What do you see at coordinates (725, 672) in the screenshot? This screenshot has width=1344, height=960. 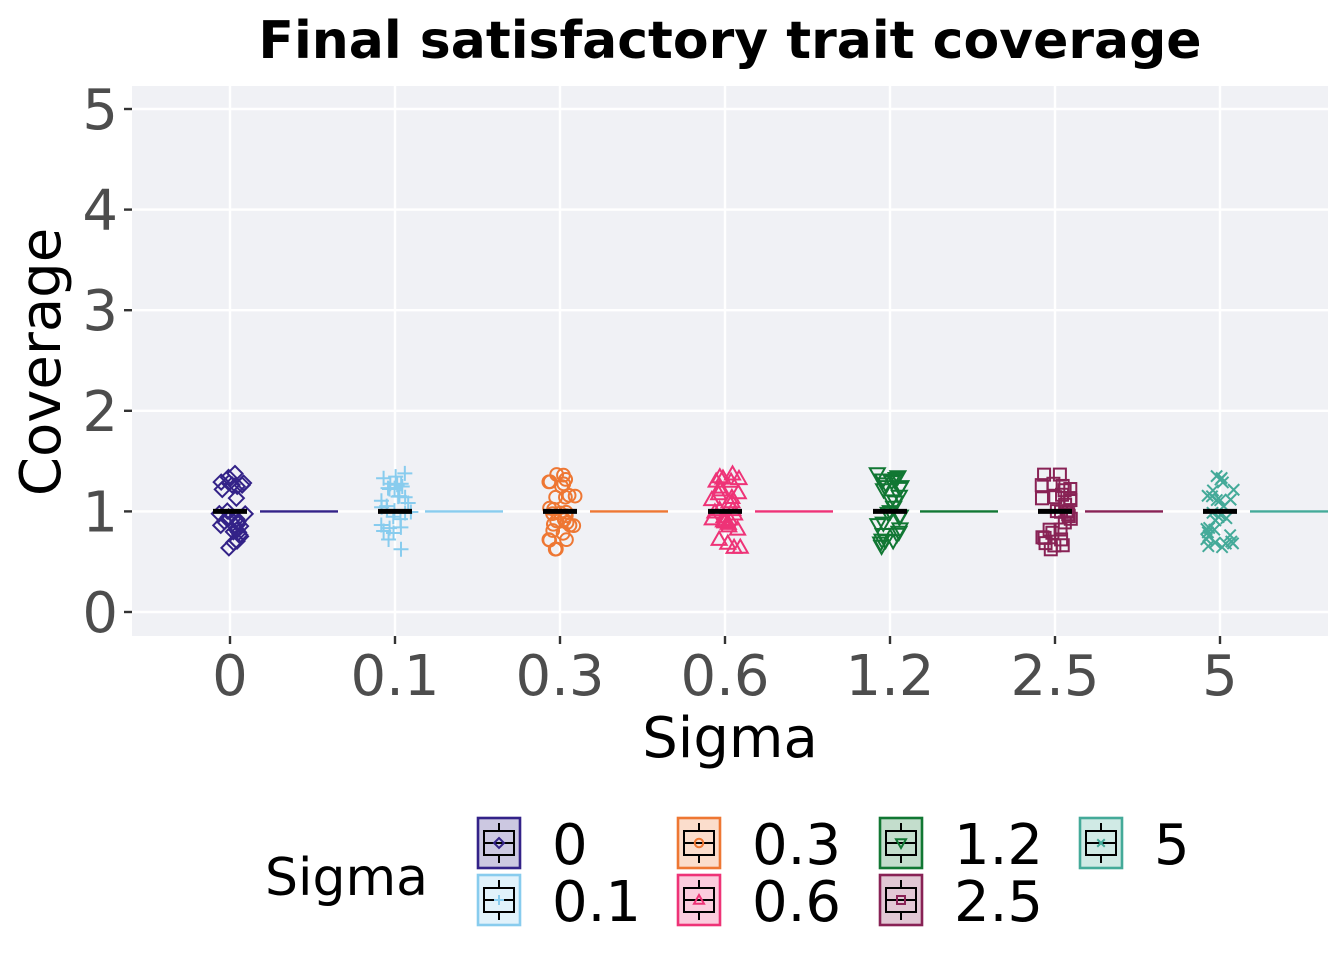 I see `x-axis: 0 0.1 0.3 0.6 1.2 2.5 5` at bounding box center [725, 672].